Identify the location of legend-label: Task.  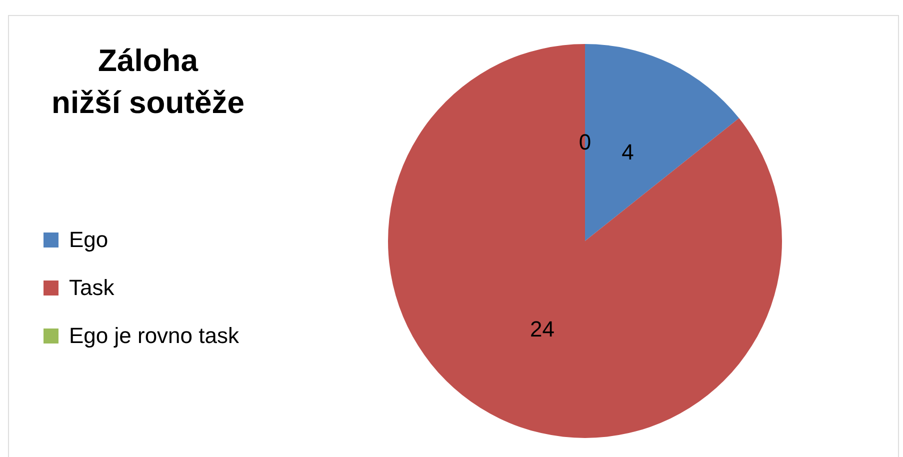
(92, 287).